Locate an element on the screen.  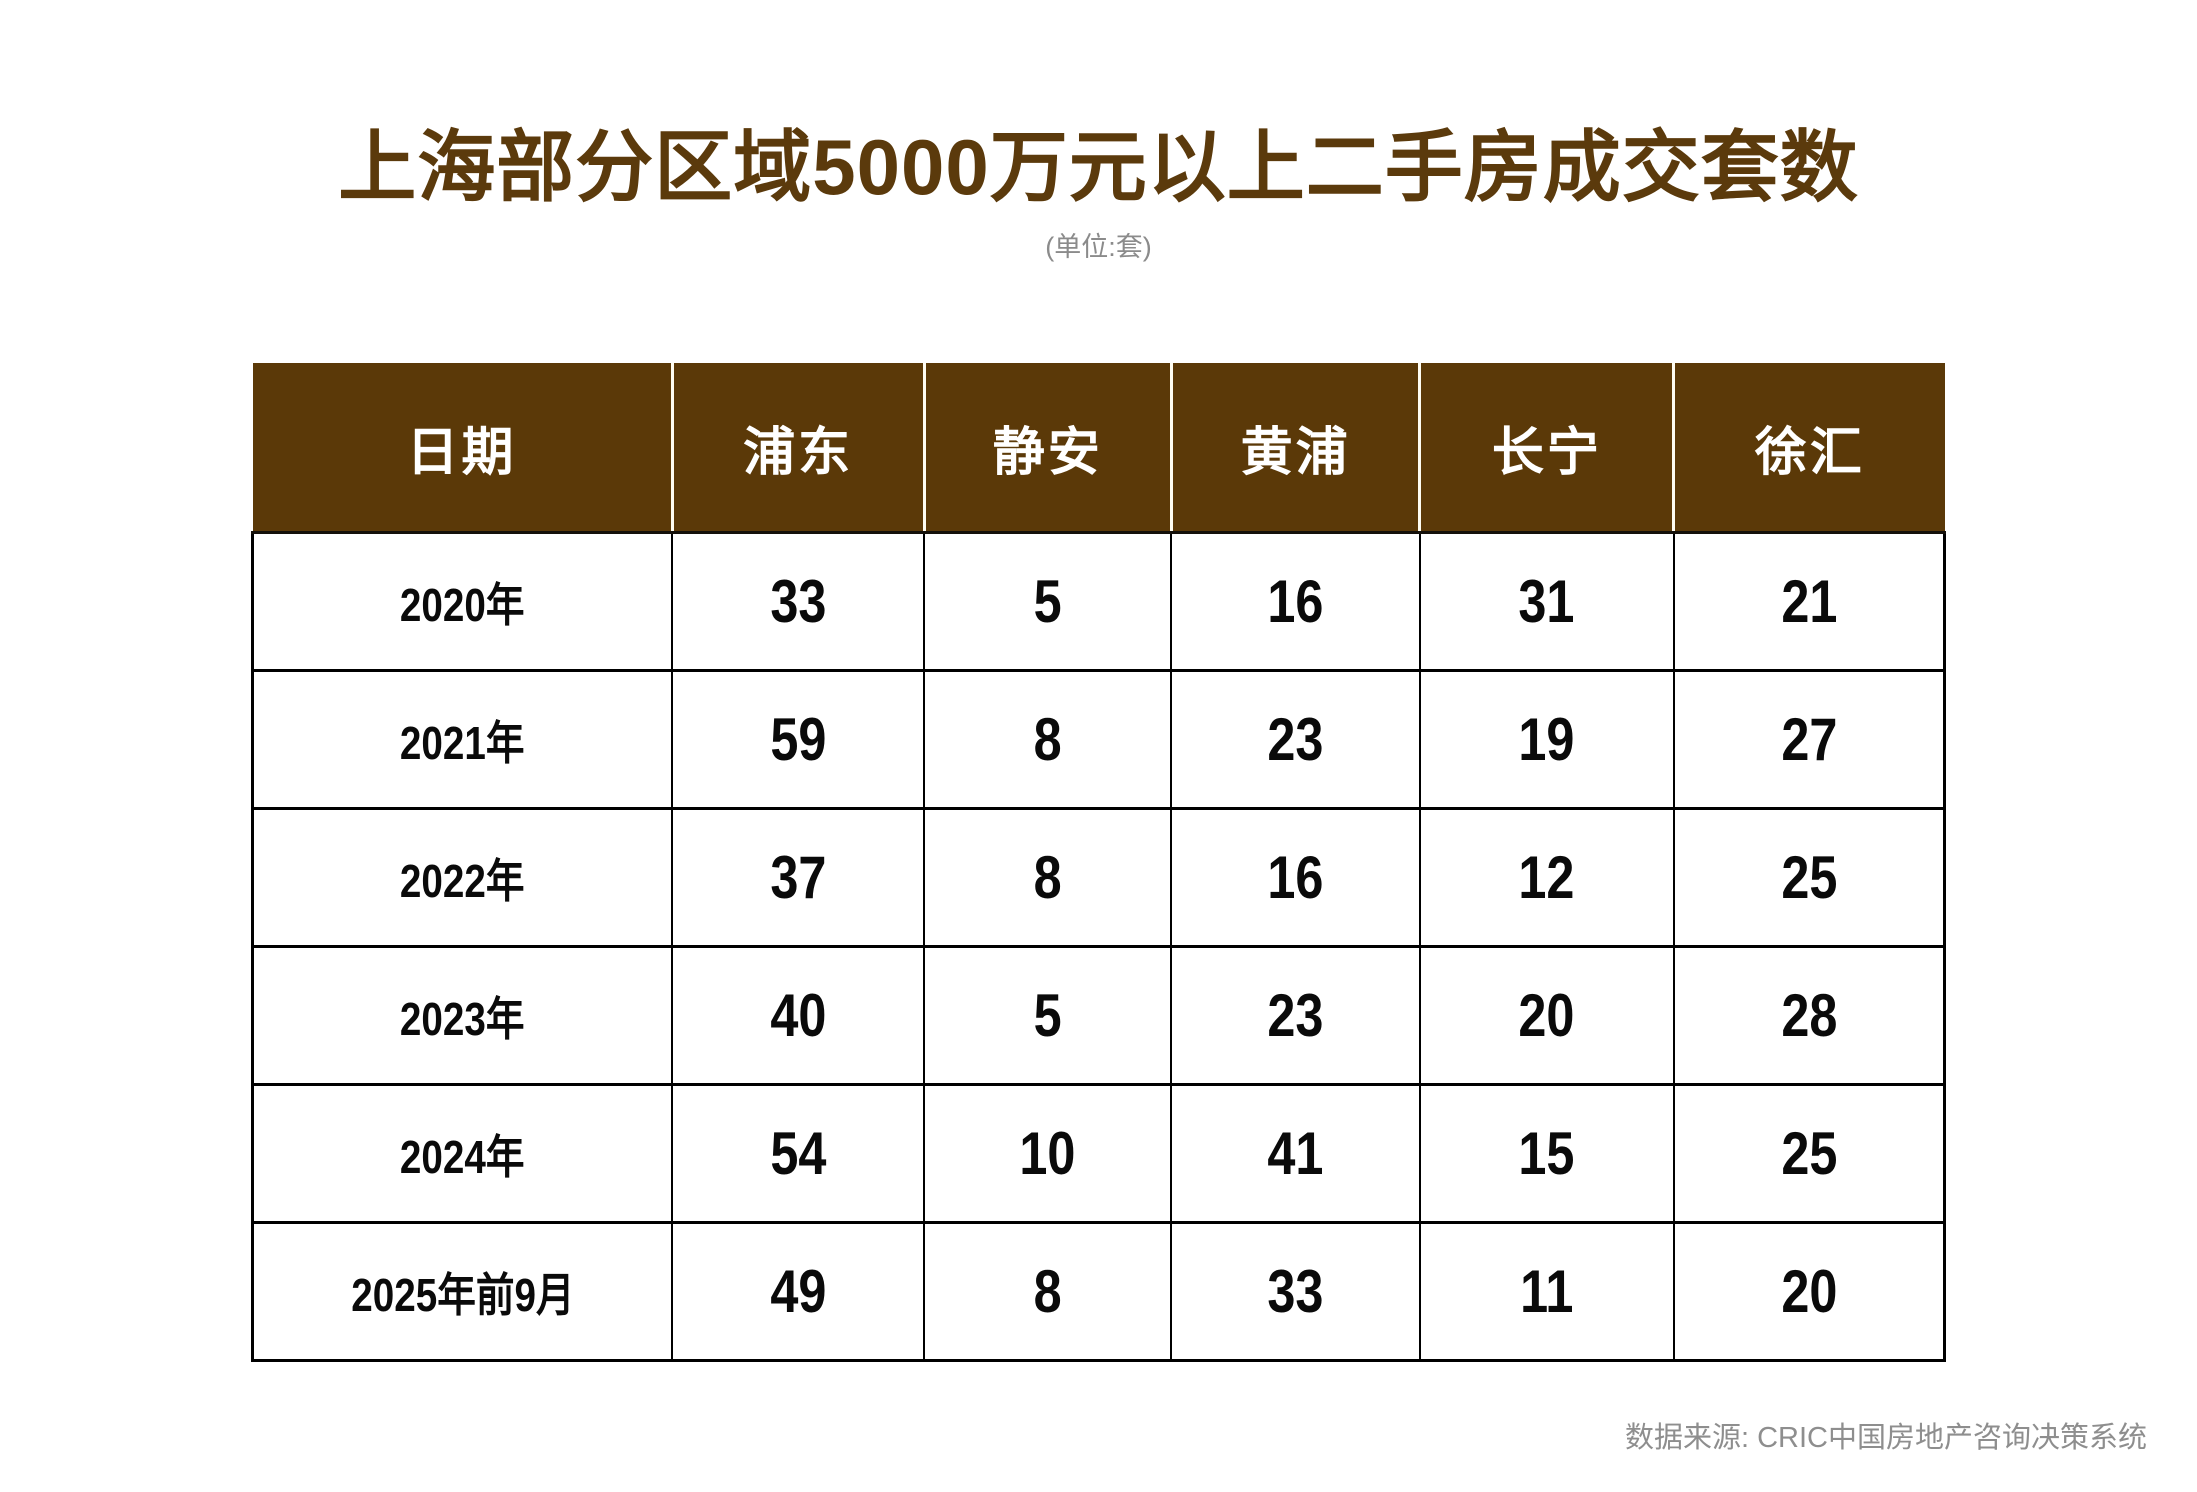
table-row-0: 2020年 33 5 16 31 21 is located at coordinates (1098, 602).